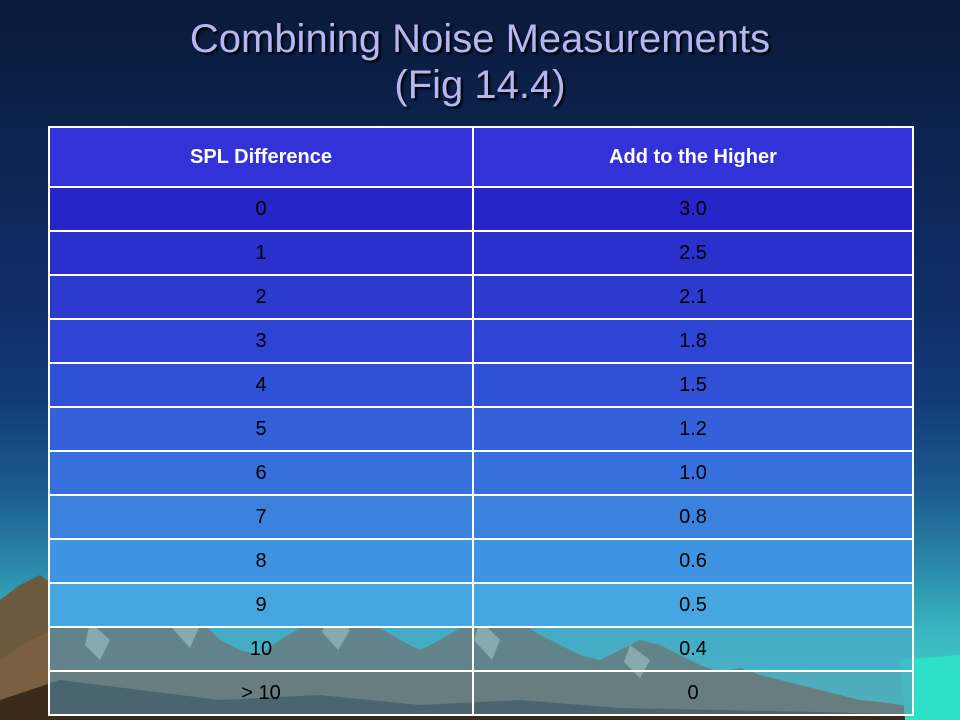  I want to click on cell-add-to-higher: 3.0, so click(693, 209).